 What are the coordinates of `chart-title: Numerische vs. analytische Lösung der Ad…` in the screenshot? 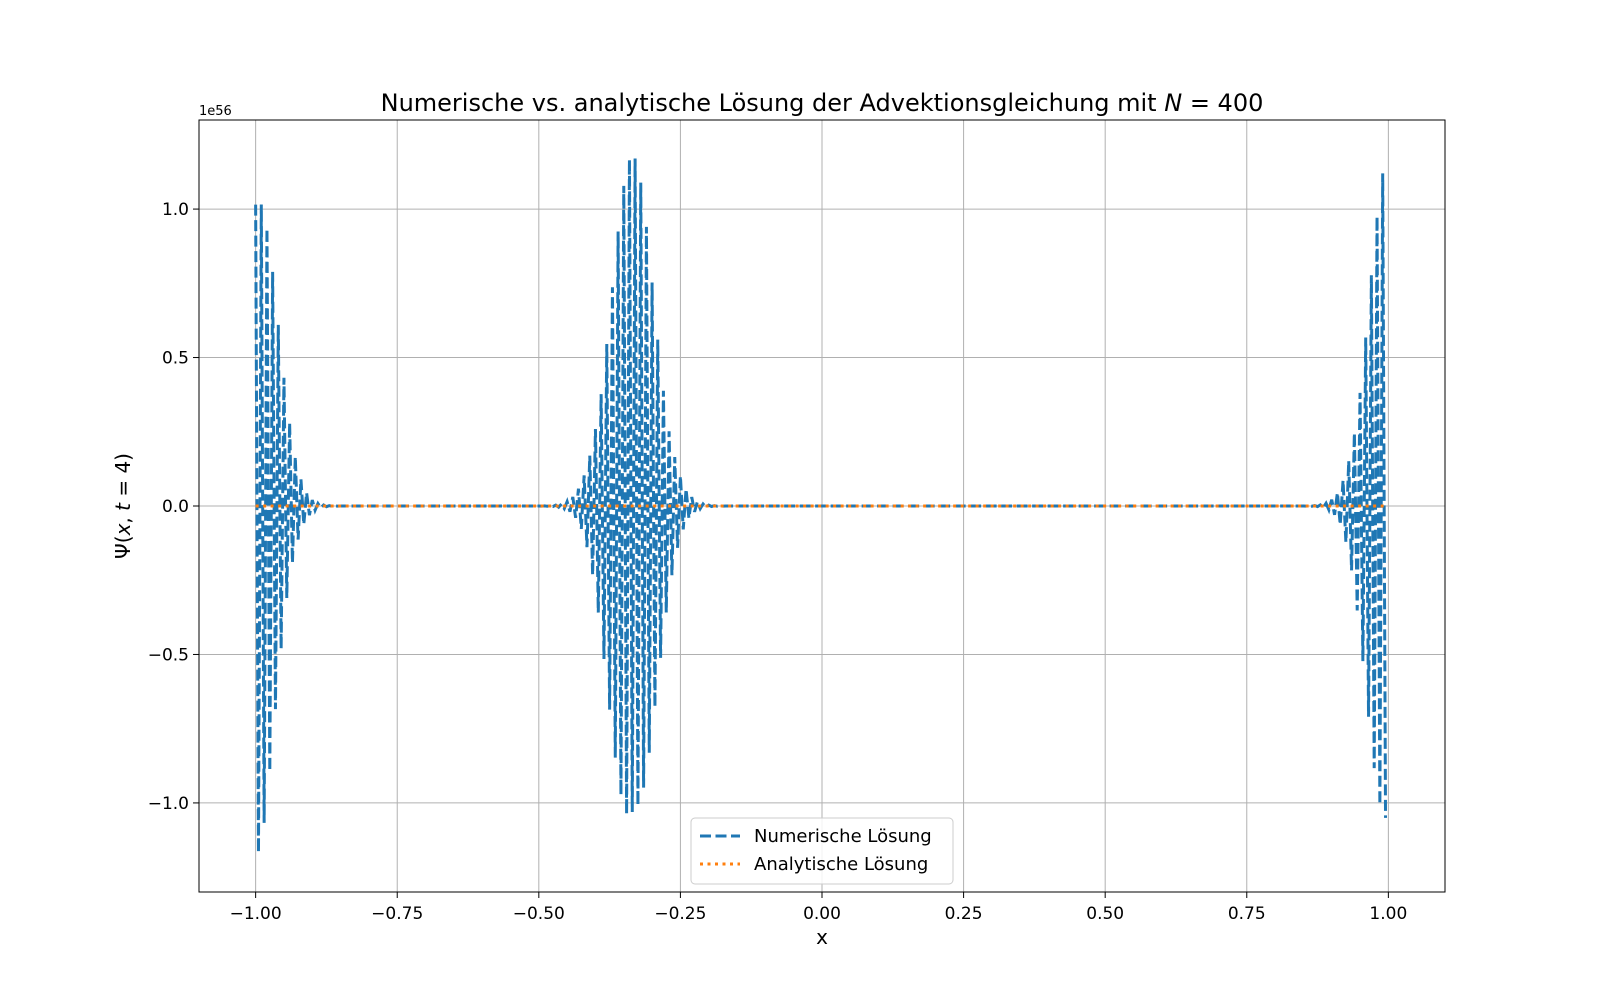 It's located at (822, 103).